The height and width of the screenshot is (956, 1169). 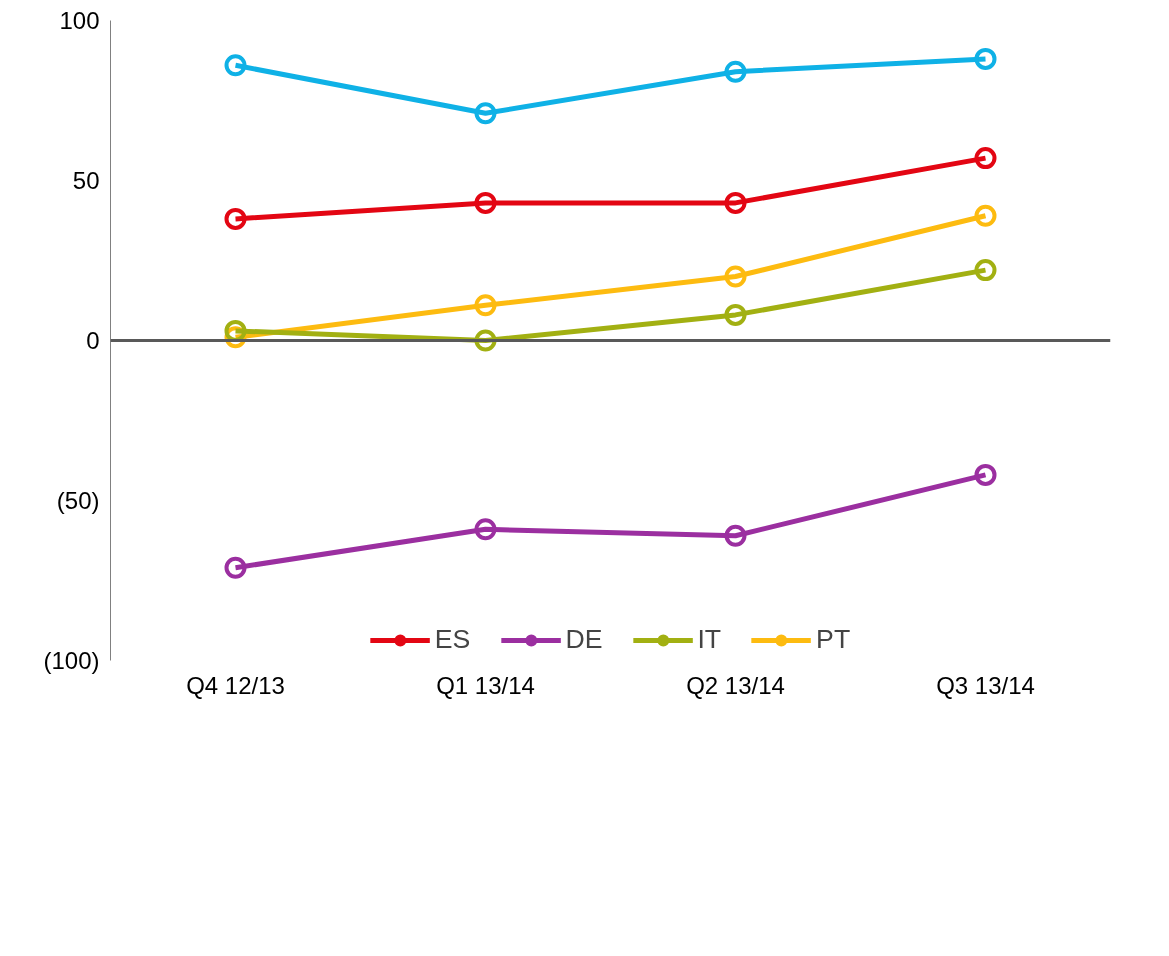 What do you see at coordinates (584, 639) in the screenshot?
I see `legend-label: DE` at bounding box center [584, 639].